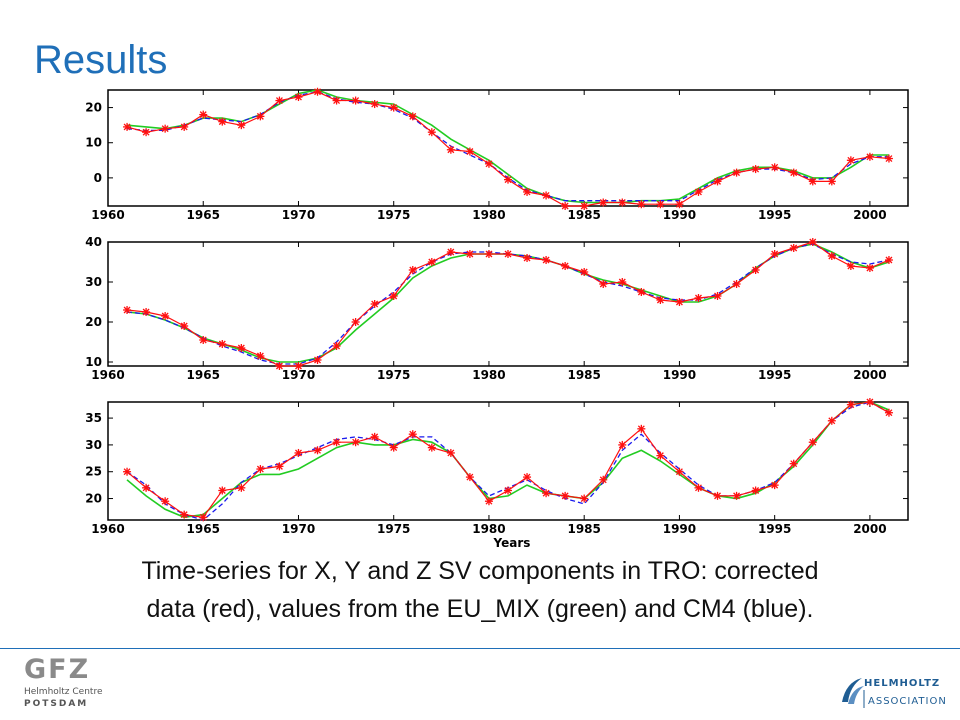 The image size is (960, 720). I want to click on x-tick-label: 1985, so click(583, 375).